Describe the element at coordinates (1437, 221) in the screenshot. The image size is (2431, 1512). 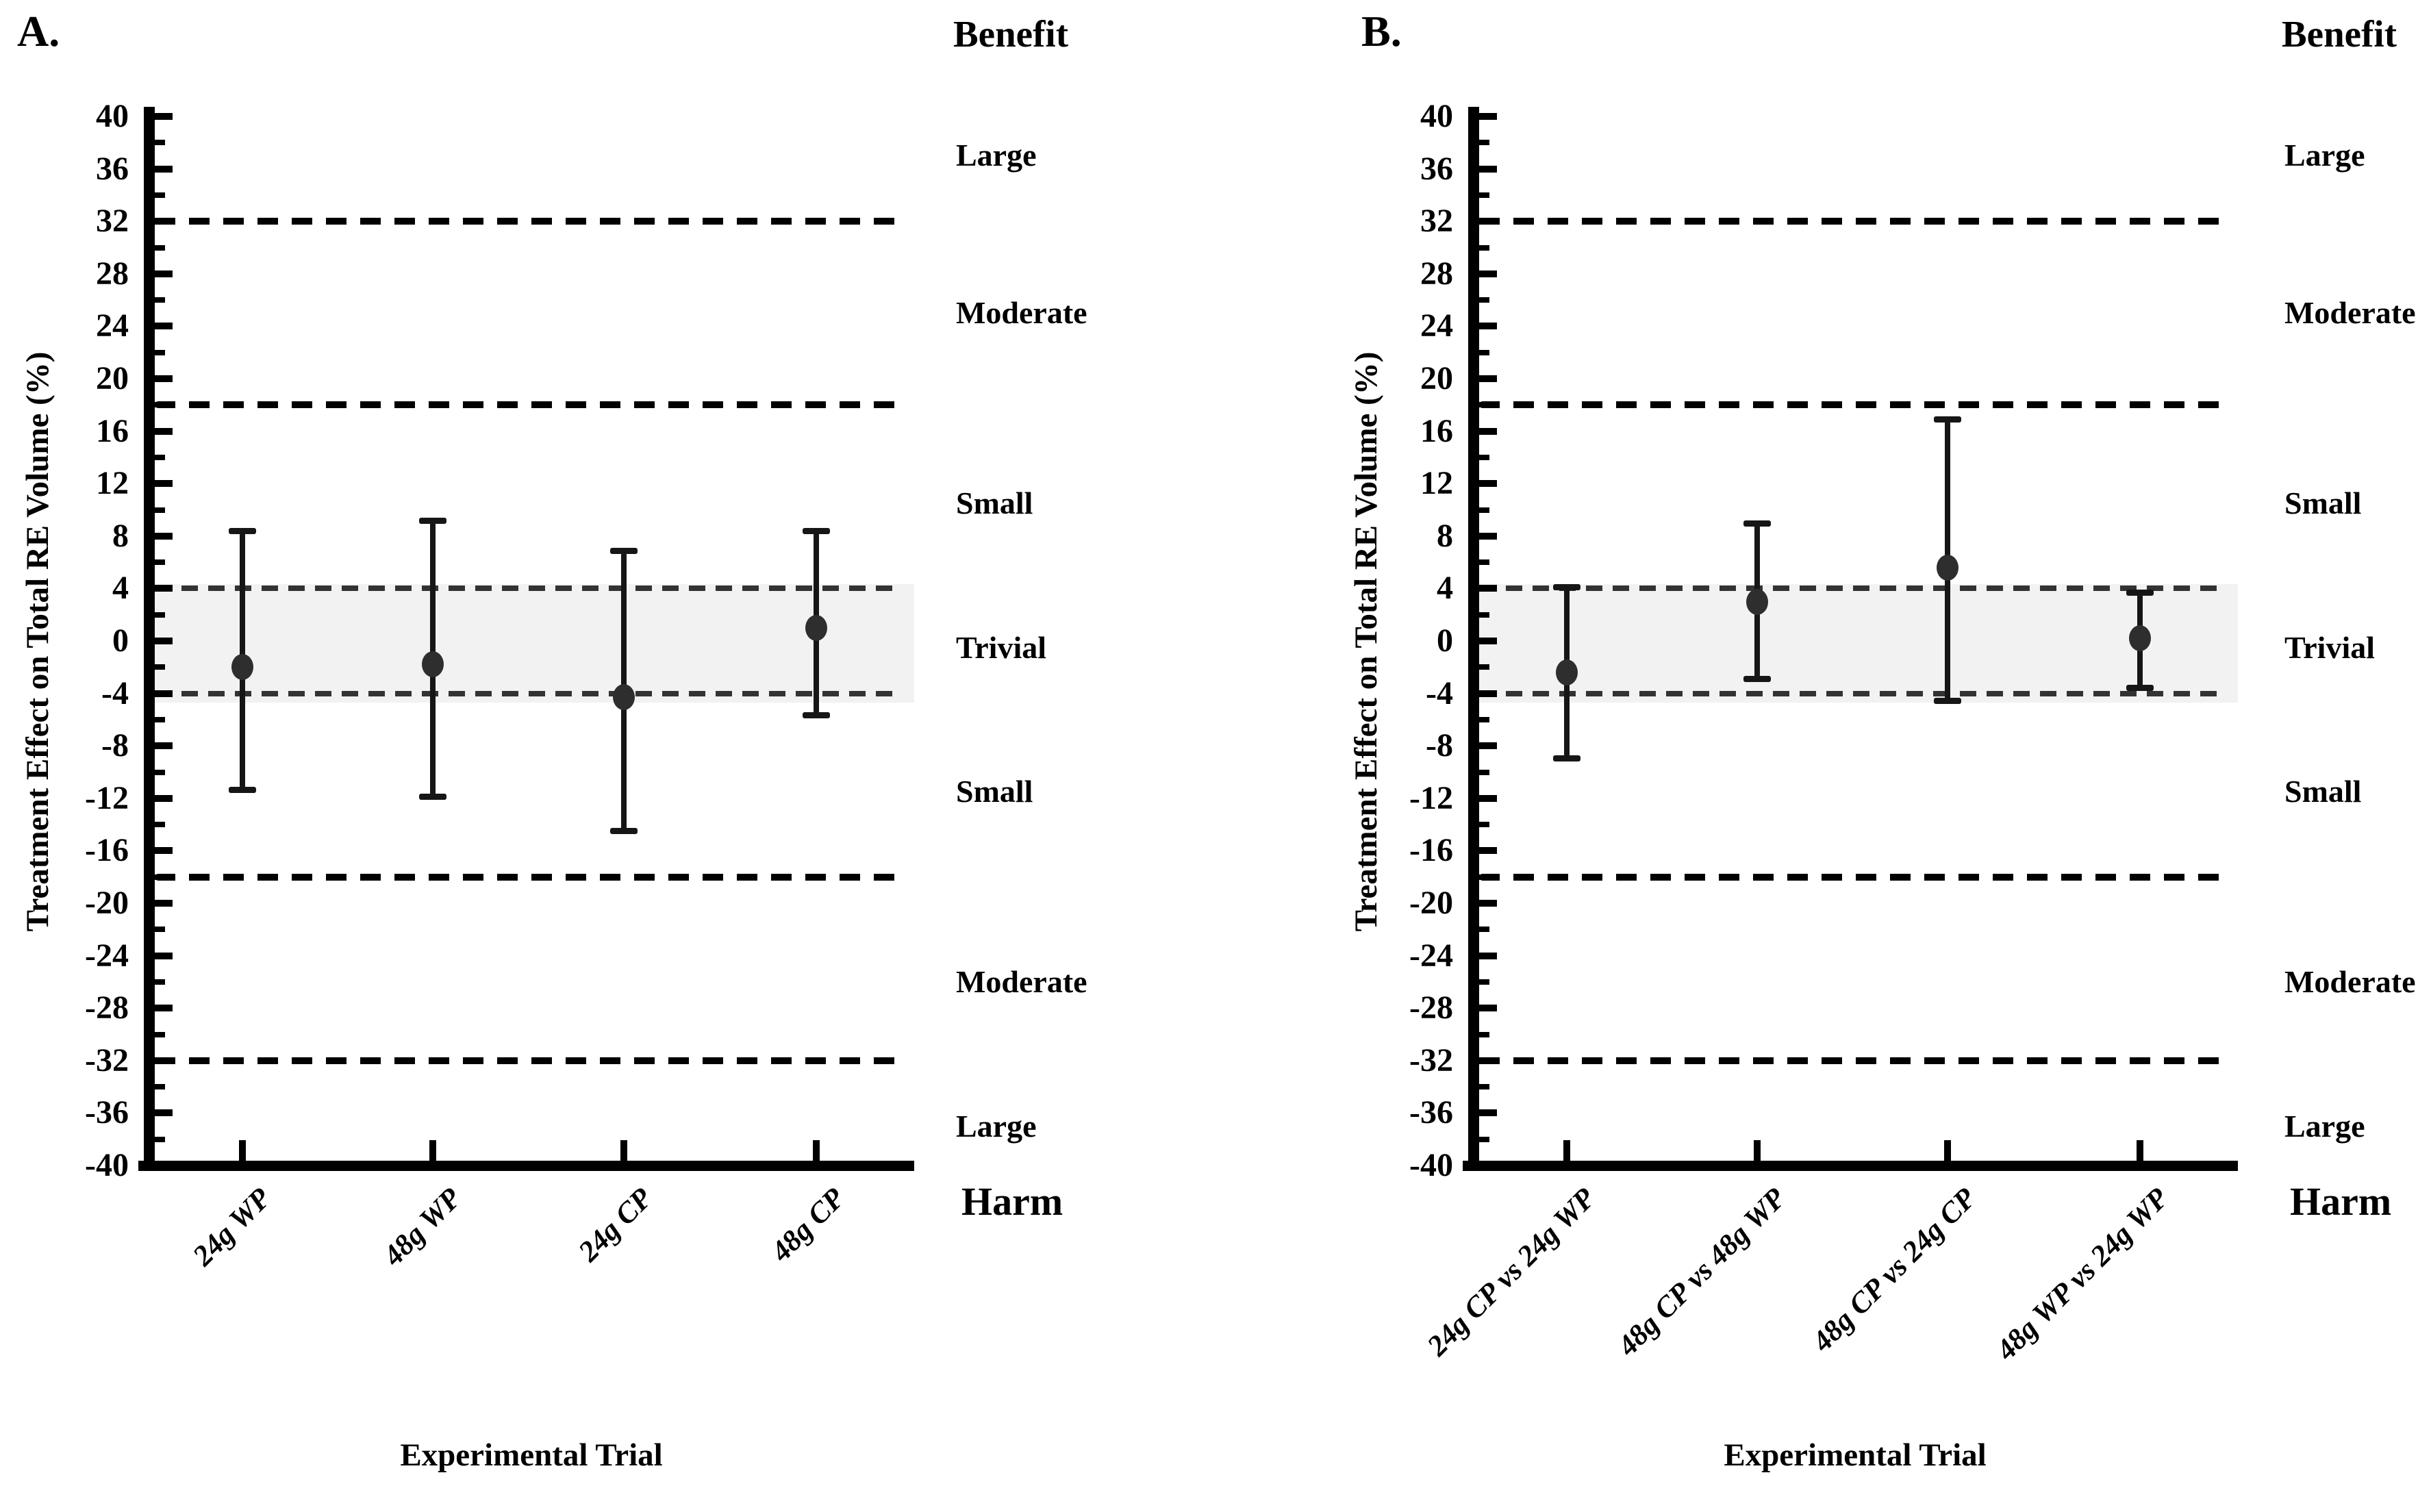
I see `y-tick-label: 32` at that location.